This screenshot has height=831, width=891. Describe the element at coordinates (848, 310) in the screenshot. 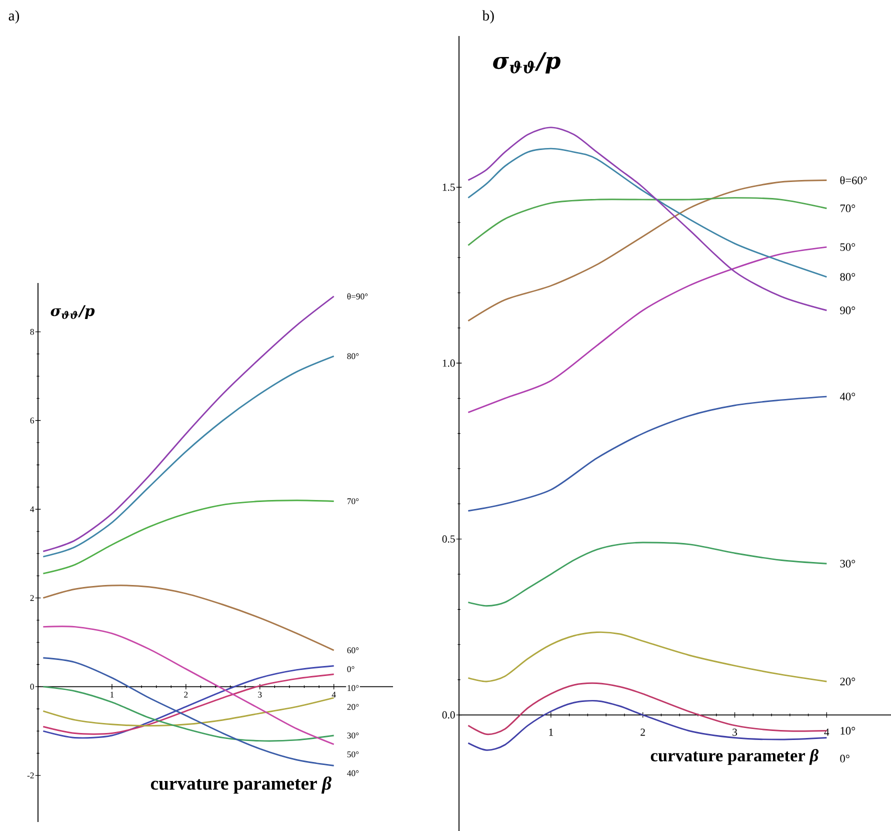

I see `series-label: 90°` at that location.